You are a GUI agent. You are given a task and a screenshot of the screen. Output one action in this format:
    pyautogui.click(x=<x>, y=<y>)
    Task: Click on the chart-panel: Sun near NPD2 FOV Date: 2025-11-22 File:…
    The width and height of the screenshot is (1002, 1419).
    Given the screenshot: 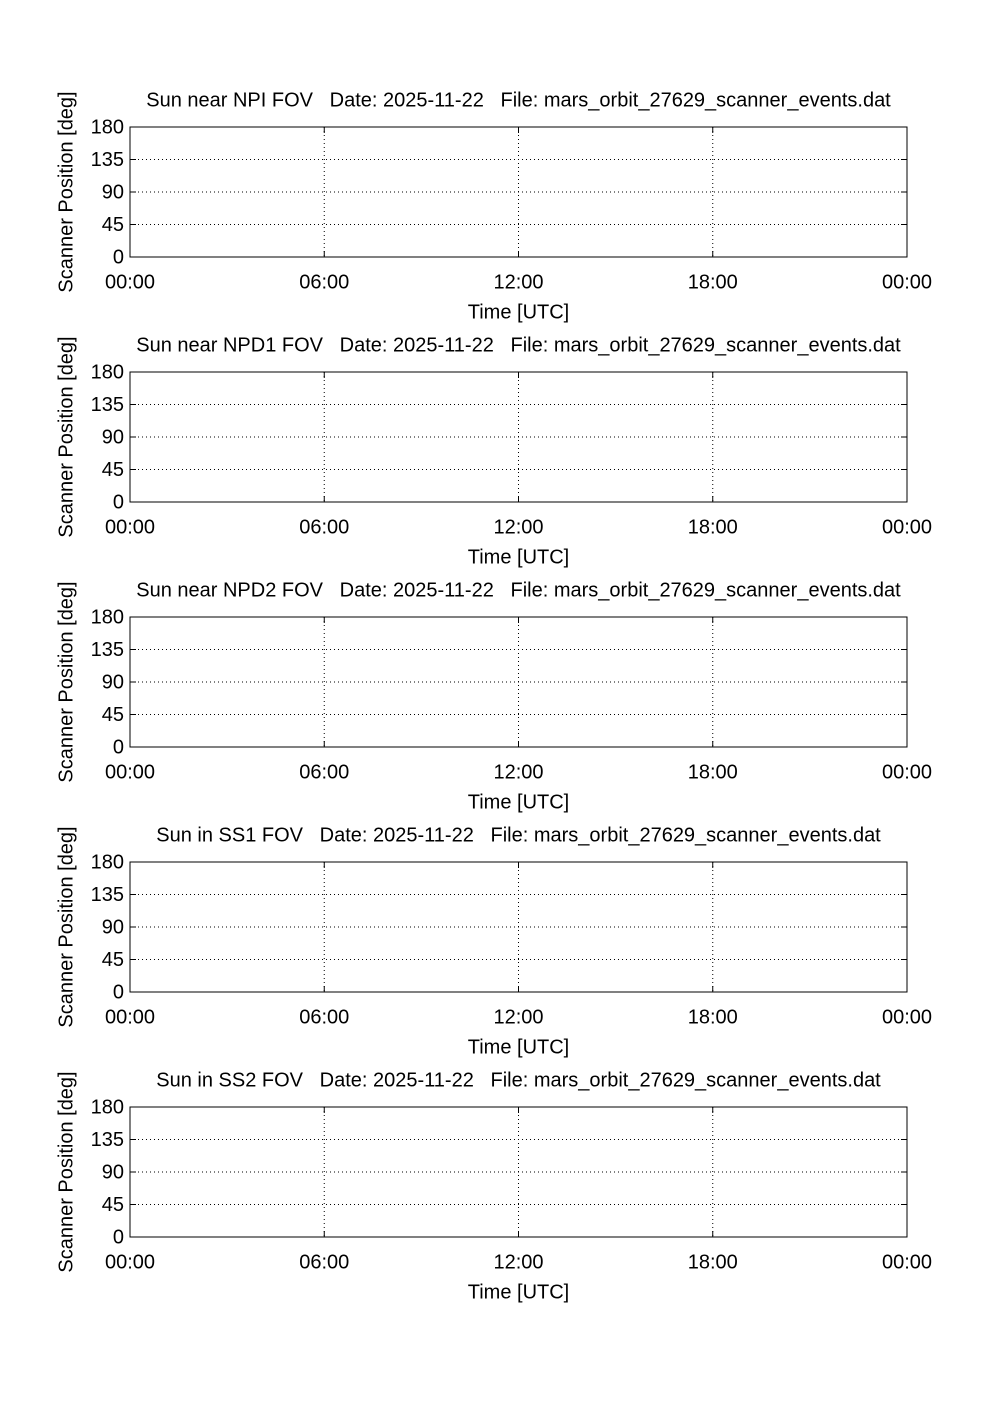 What is the action you would take?
    pyautogui.click(x=493, y=696)
    